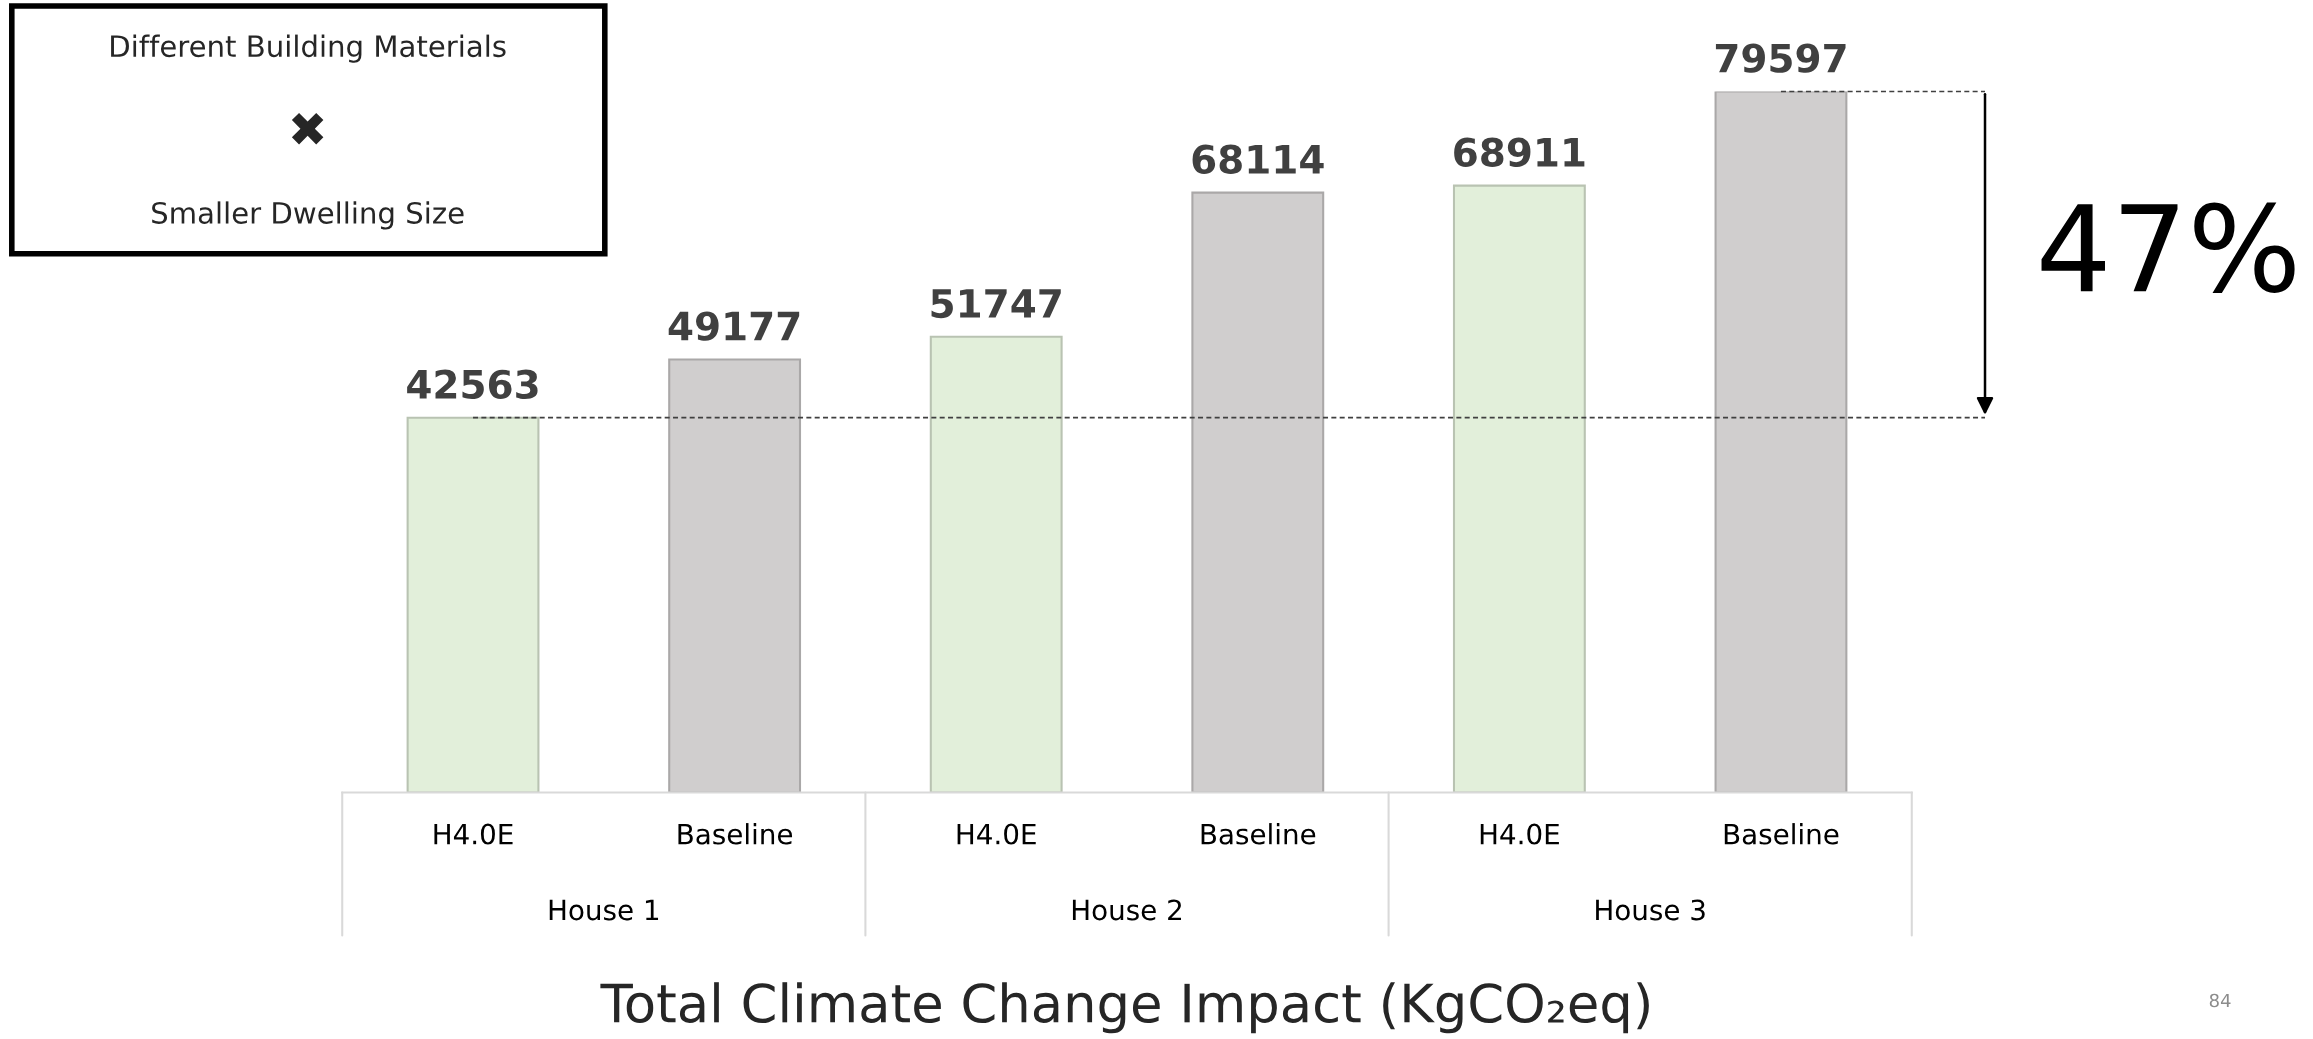 The height and width of the screenshot is (1039, 2313). What do you see at coordinates (1650, 910) in the screenshot?
I see `text: House 3` at bounding box center [1650, 910].